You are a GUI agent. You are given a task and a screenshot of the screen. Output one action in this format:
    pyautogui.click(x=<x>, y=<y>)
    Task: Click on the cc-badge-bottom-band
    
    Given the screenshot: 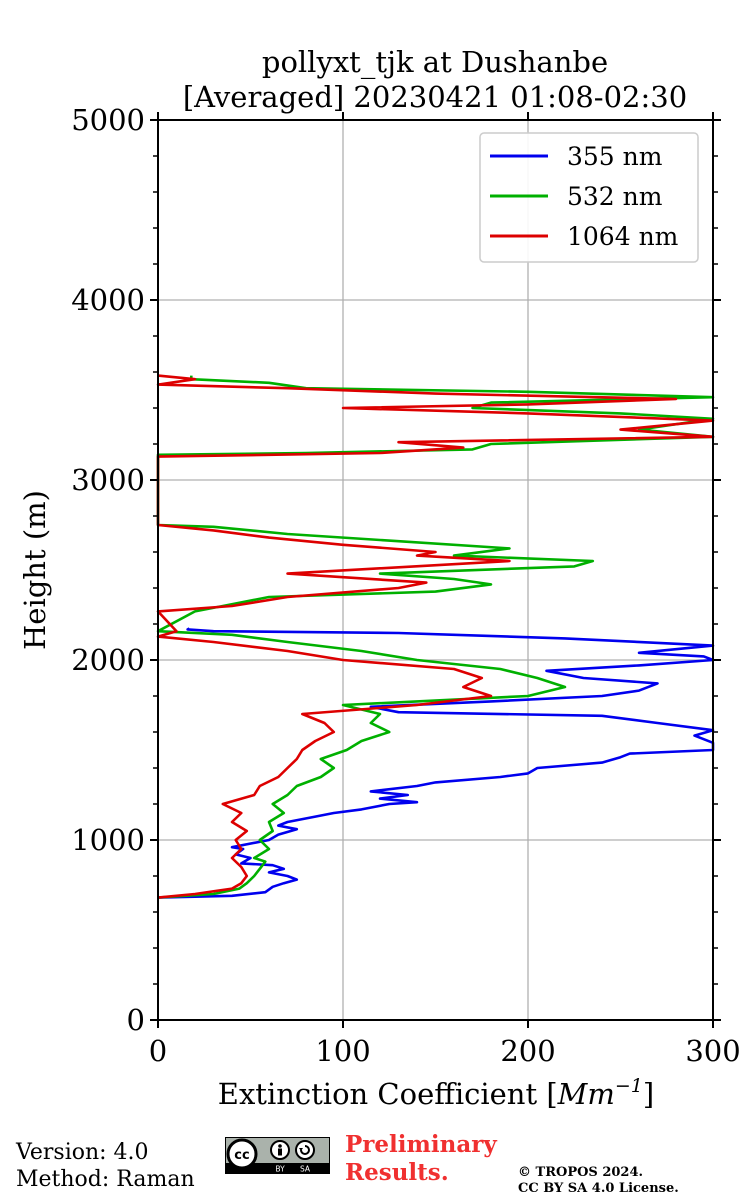 What is the action you would take?
    pyautogui.click(x=277, y=1168)
    